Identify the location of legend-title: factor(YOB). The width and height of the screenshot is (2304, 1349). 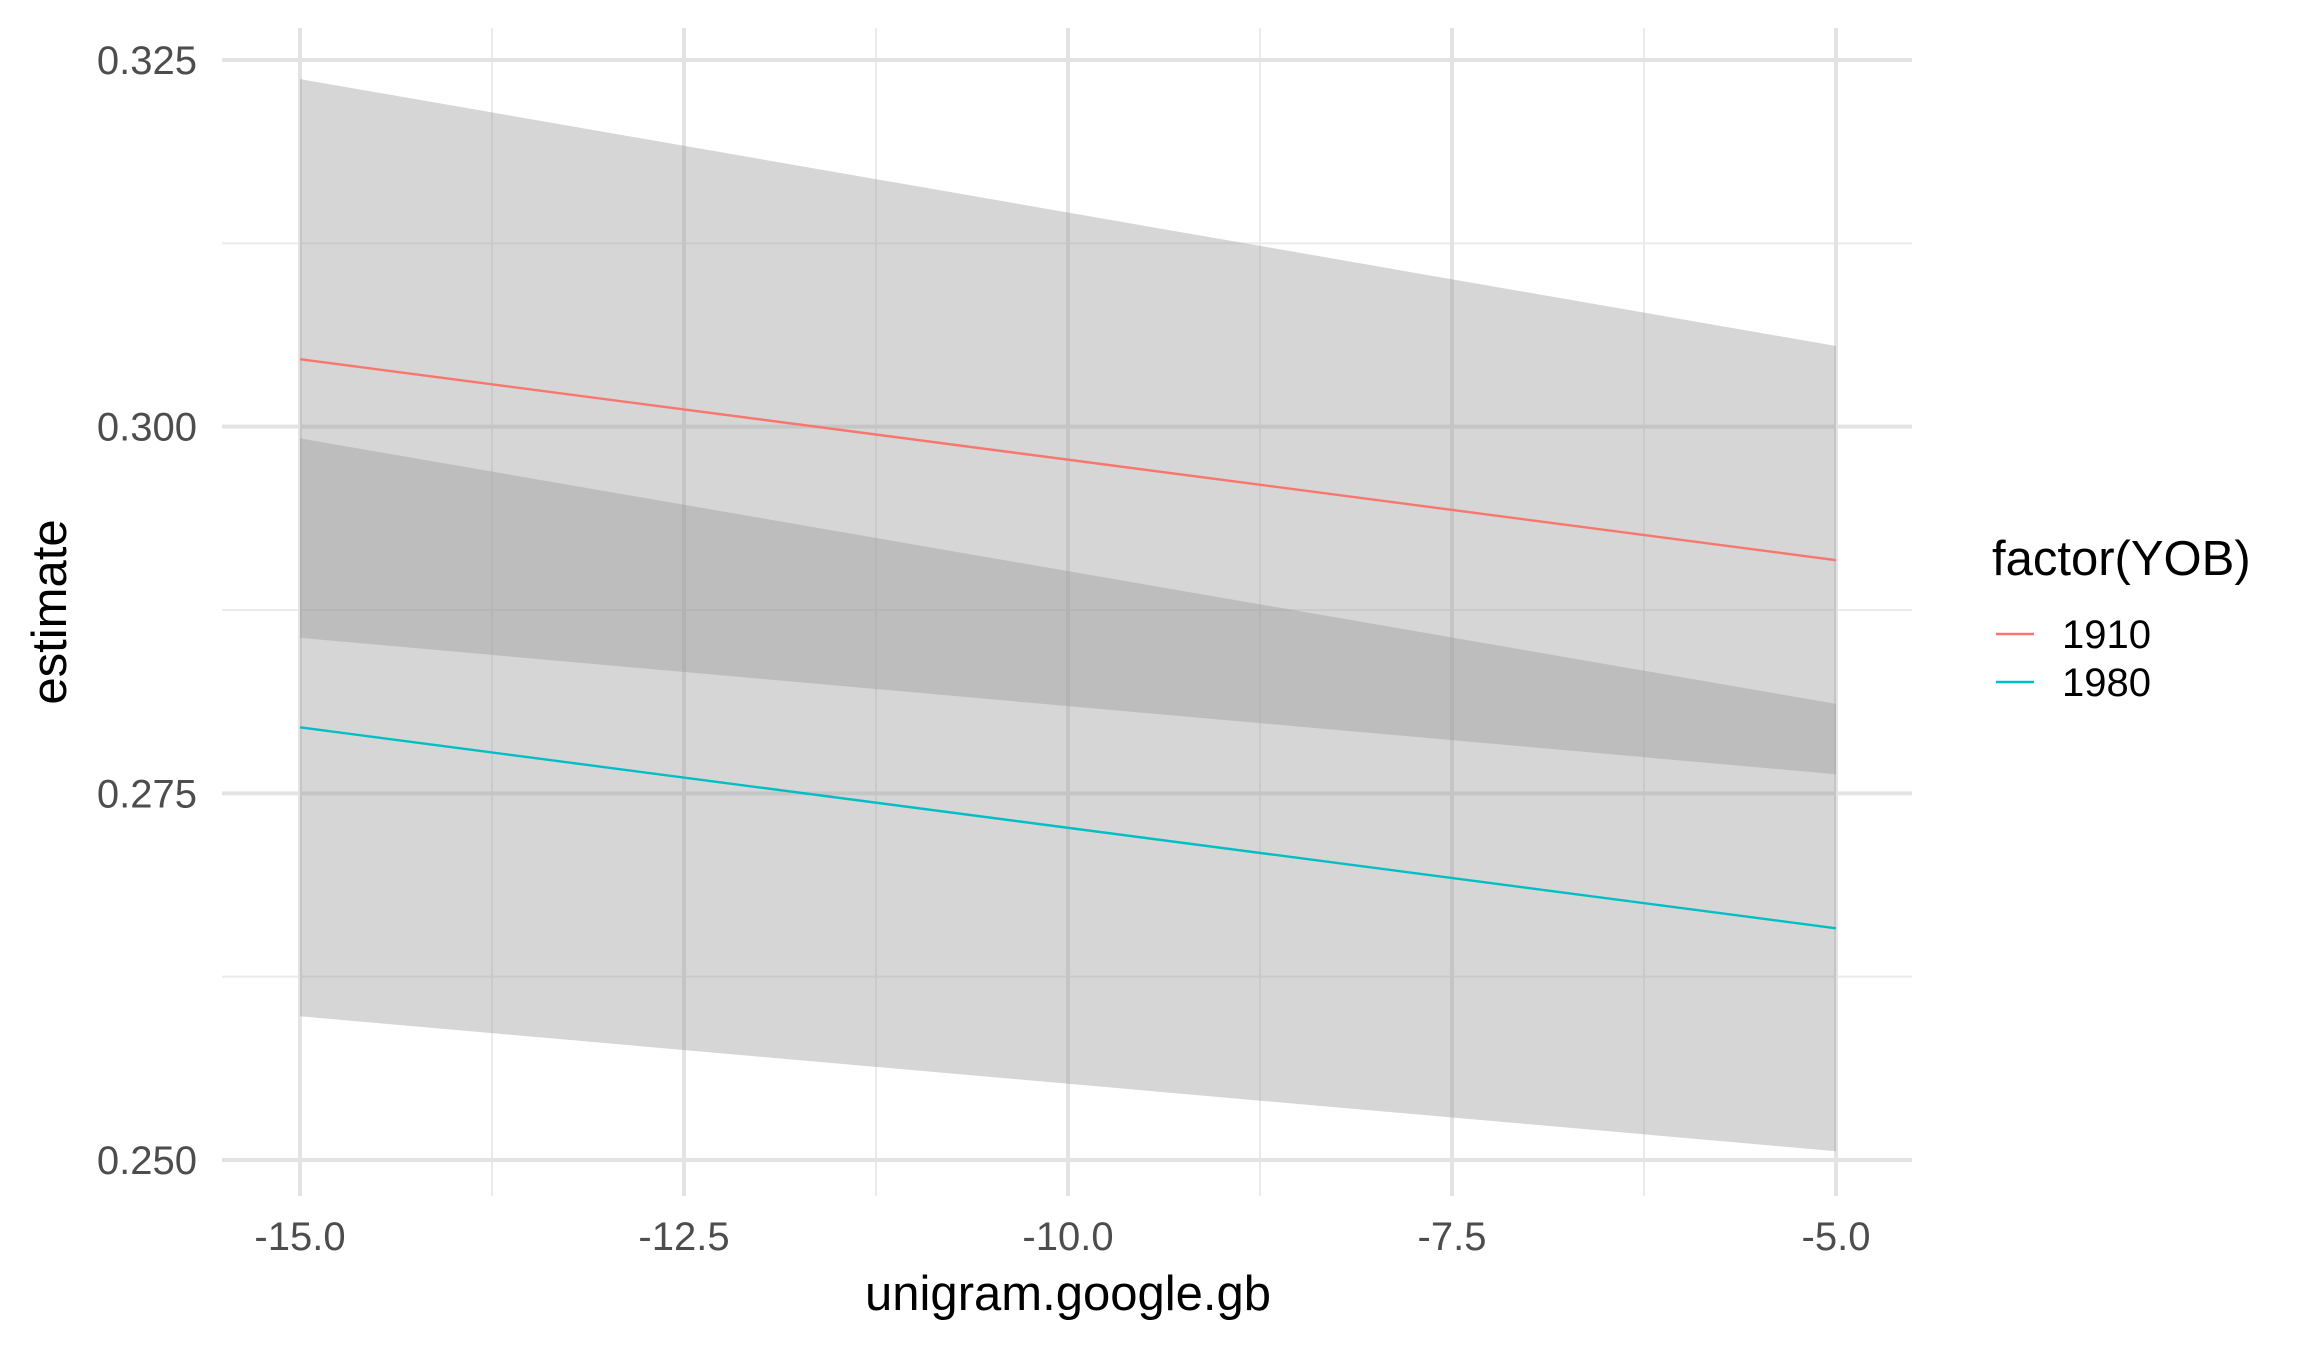
(2121, 559).